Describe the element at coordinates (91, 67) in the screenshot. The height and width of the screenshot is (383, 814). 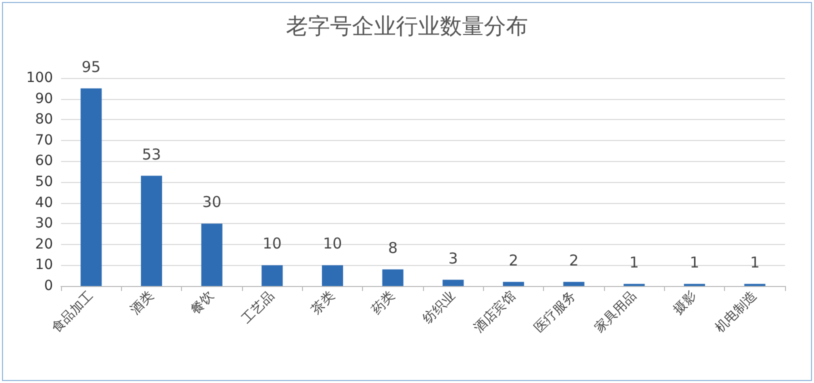
I see `data-label: 95` at that location.